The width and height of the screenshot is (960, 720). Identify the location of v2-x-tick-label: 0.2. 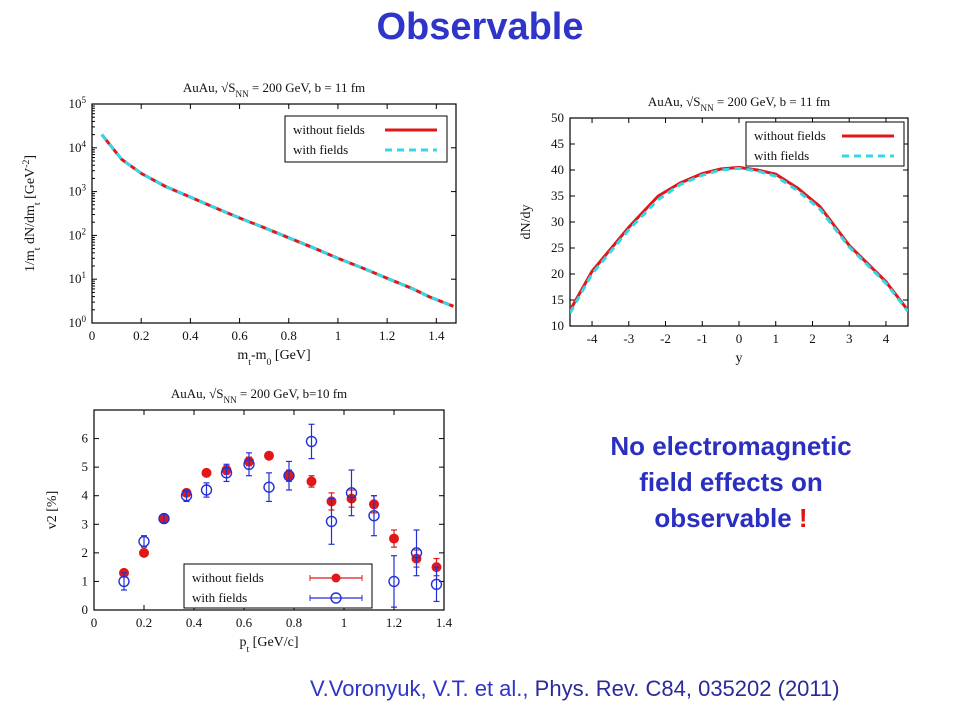
(144, 622).